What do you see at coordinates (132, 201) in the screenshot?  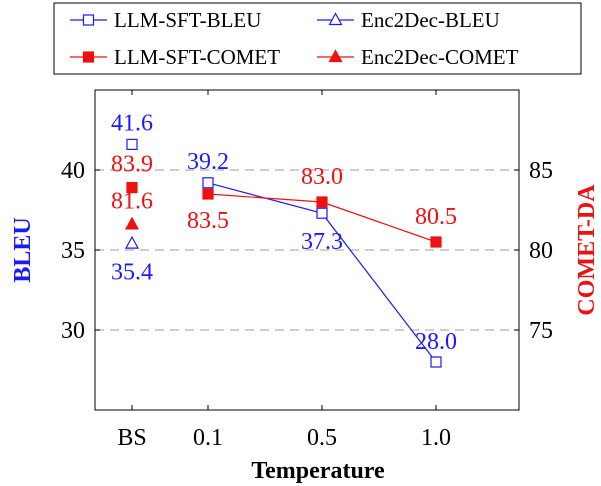 I see `bs-data-label: 81.6` at bounding box center [132, 201].